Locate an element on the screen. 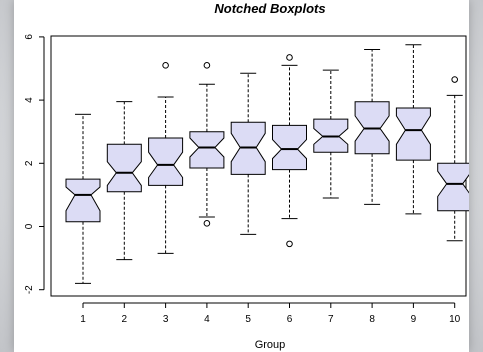 Image resolution: width=483 pixels, height=352 pixels. x-tick-label: 9 is located at coordinates (414, 319).